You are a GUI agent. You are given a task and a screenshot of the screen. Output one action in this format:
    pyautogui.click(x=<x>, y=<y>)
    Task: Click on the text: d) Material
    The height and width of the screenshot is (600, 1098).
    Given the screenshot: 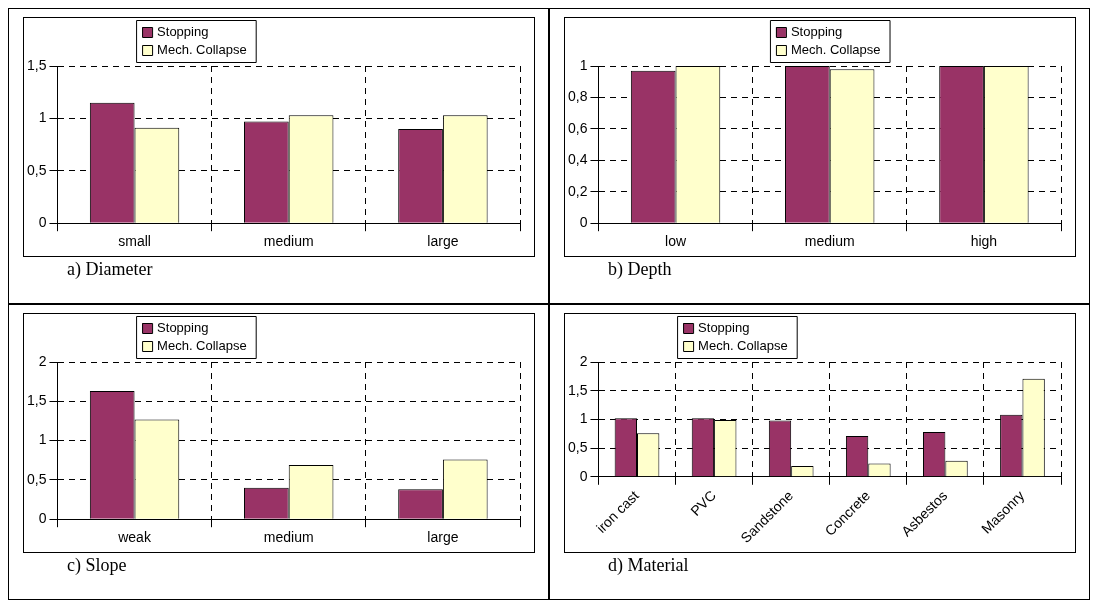 What is the action you would take?
    pyautogui.click(x=648, y=565)
    